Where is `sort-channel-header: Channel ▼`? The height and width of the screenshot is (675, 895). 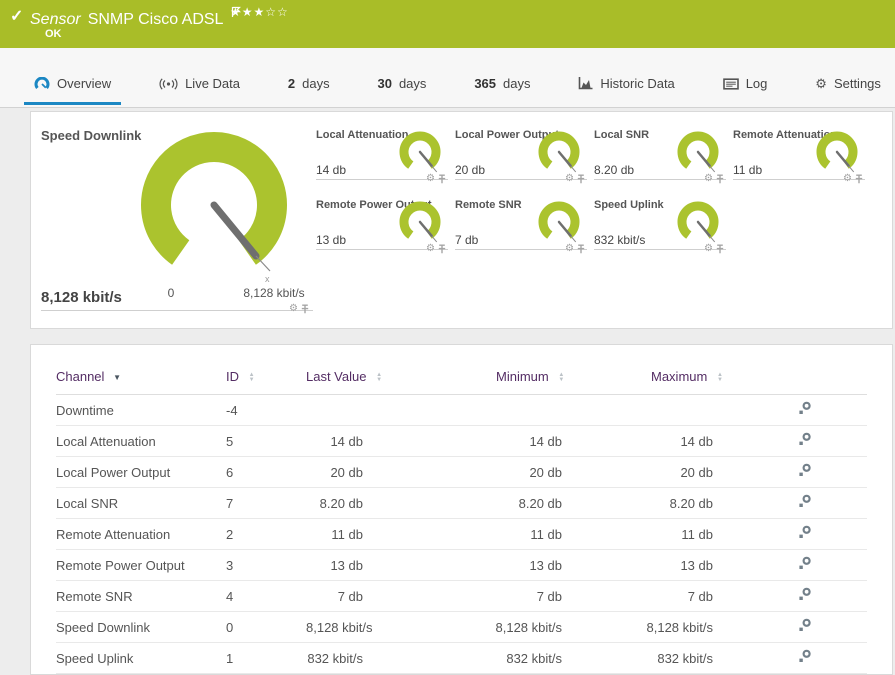 sort-channel-header: Channel ▼ is located at coordinates (141, 380).